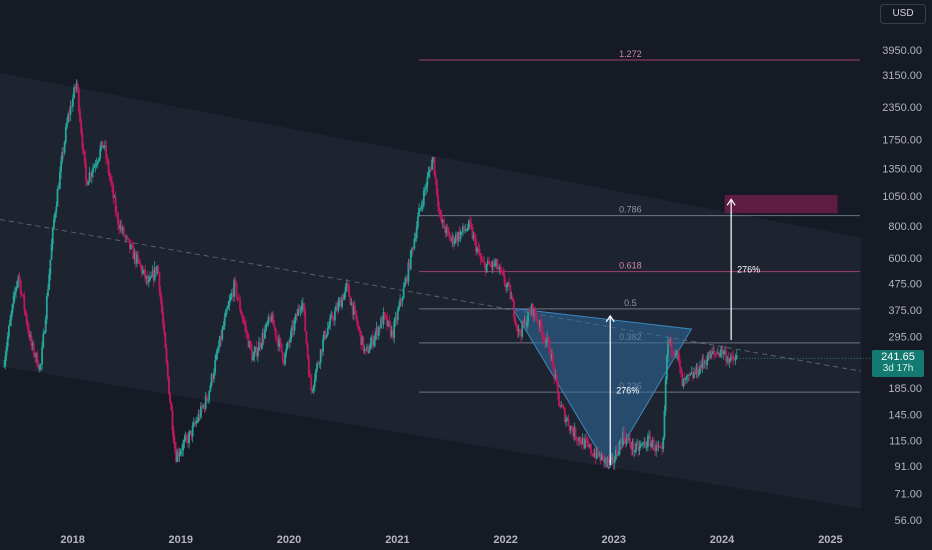  I want to click on y-tick-label: 185.00, so click(905, 389).